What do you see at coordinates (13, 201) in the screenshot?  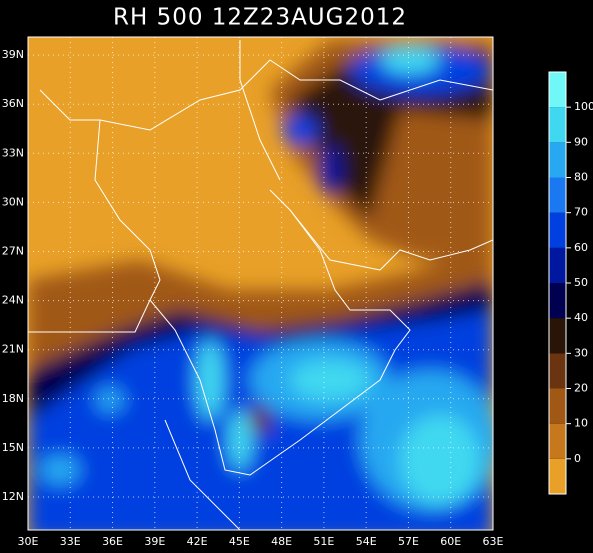 I see `y-tick-label: 30N` at bounding box center [13, 201].